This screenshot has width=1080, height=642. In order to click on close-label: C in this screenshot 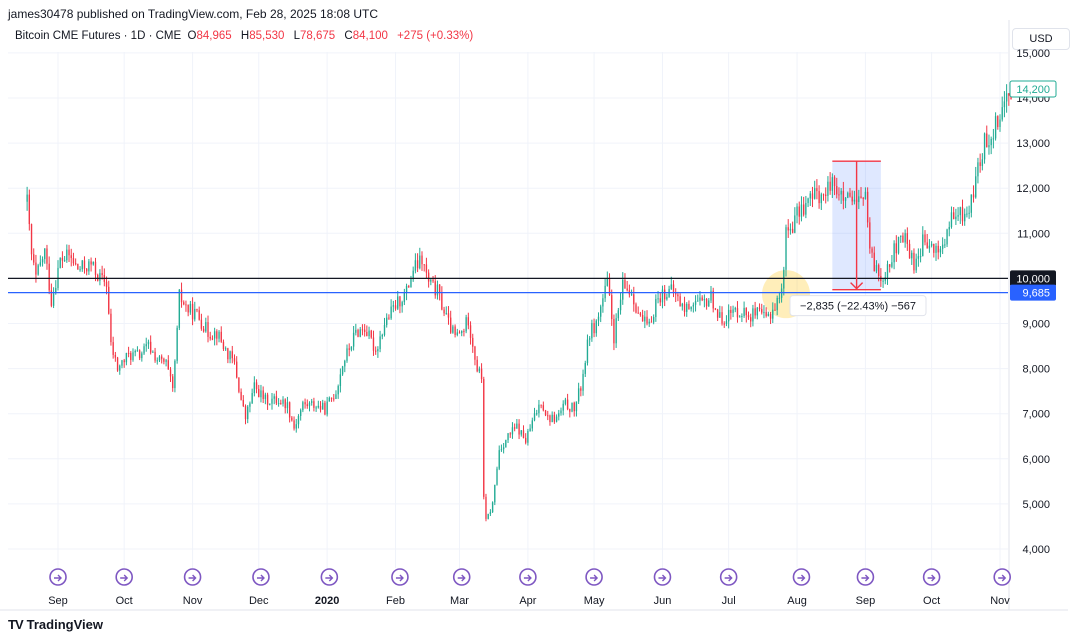, I will do `click(348, 36)`.